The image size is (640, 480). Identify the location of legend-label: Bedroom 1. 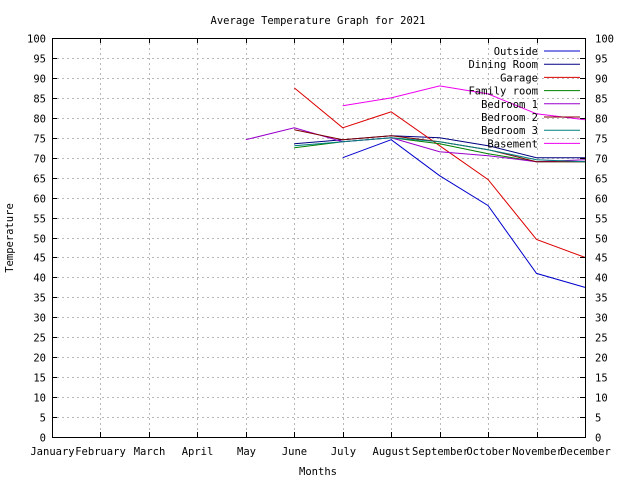
(509, 105).